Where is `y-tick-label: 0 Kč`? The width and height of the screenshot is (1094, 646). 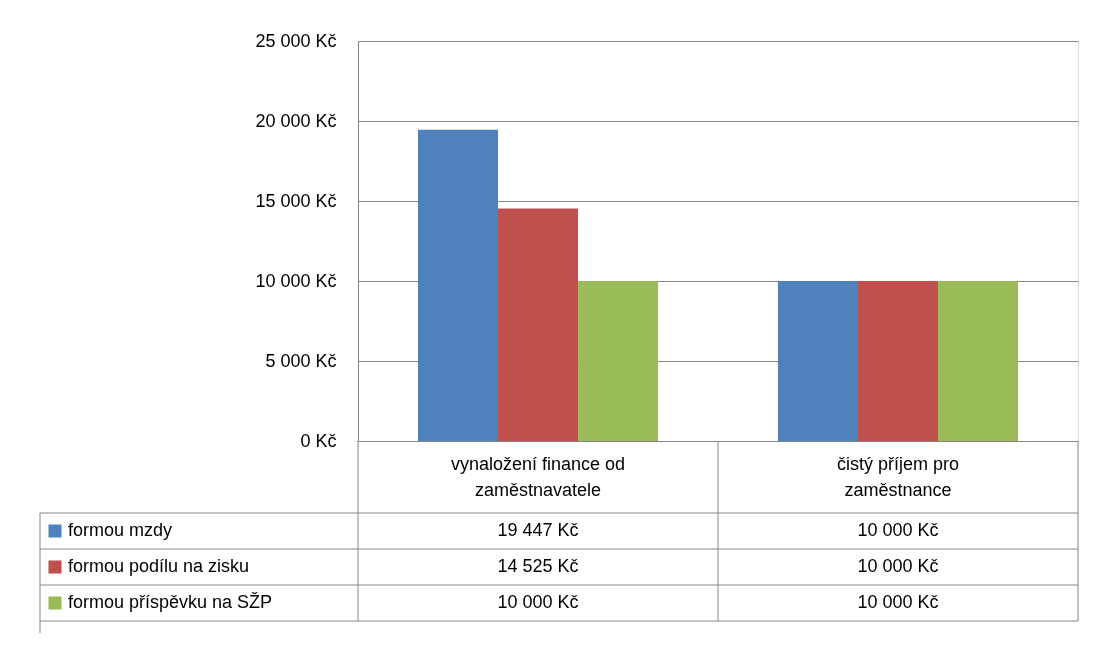 y-tick-label: 0 Kč is located at coordinates (318, 440).